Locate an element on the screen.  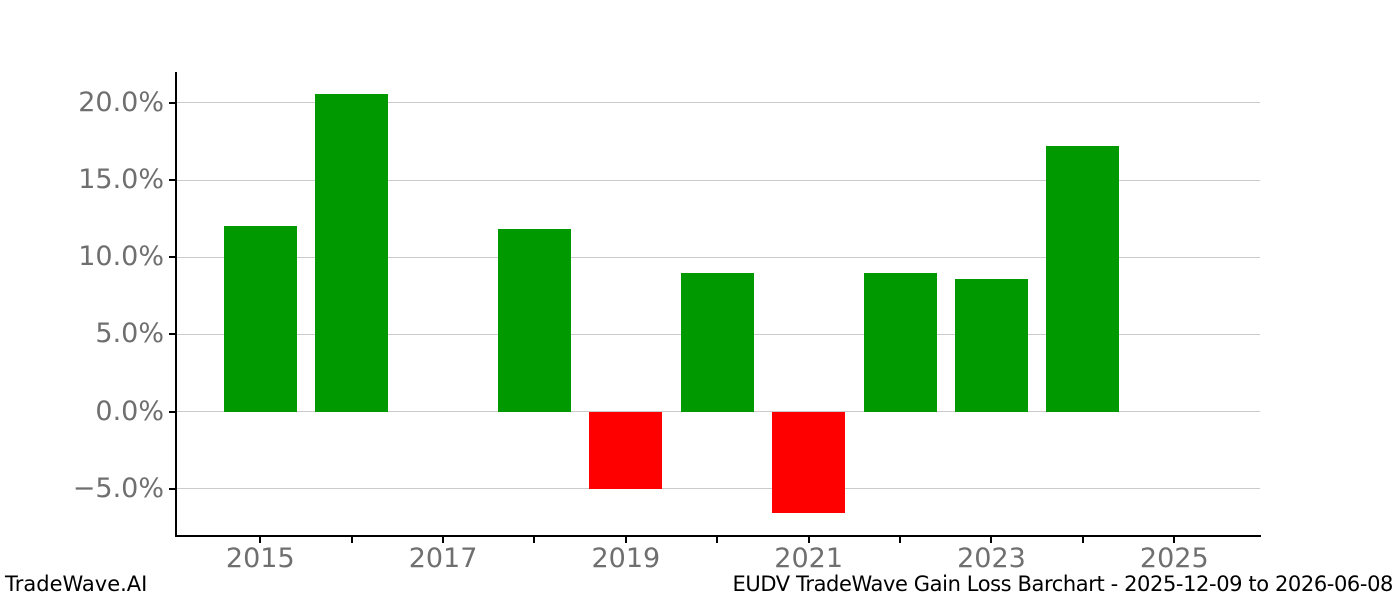
x-tick-label: 2021 is located at coordinates (809, 558).